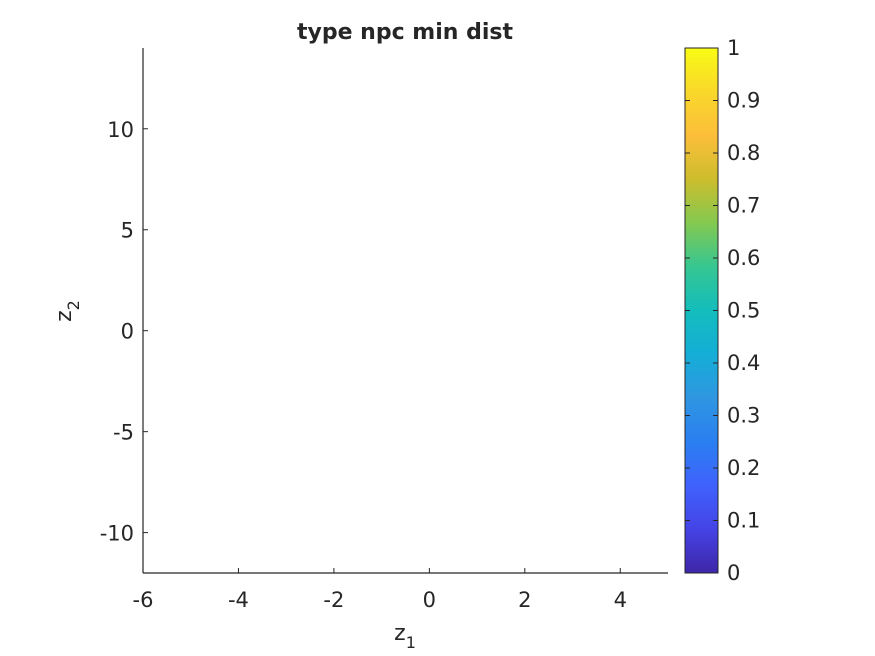 The height and width of the screenshot is (656, 875). What do you see at coordinates (743, 416) in the screenshot?
I see `colorbar-tick-label: 0.3` at bounding box center [743, 416].